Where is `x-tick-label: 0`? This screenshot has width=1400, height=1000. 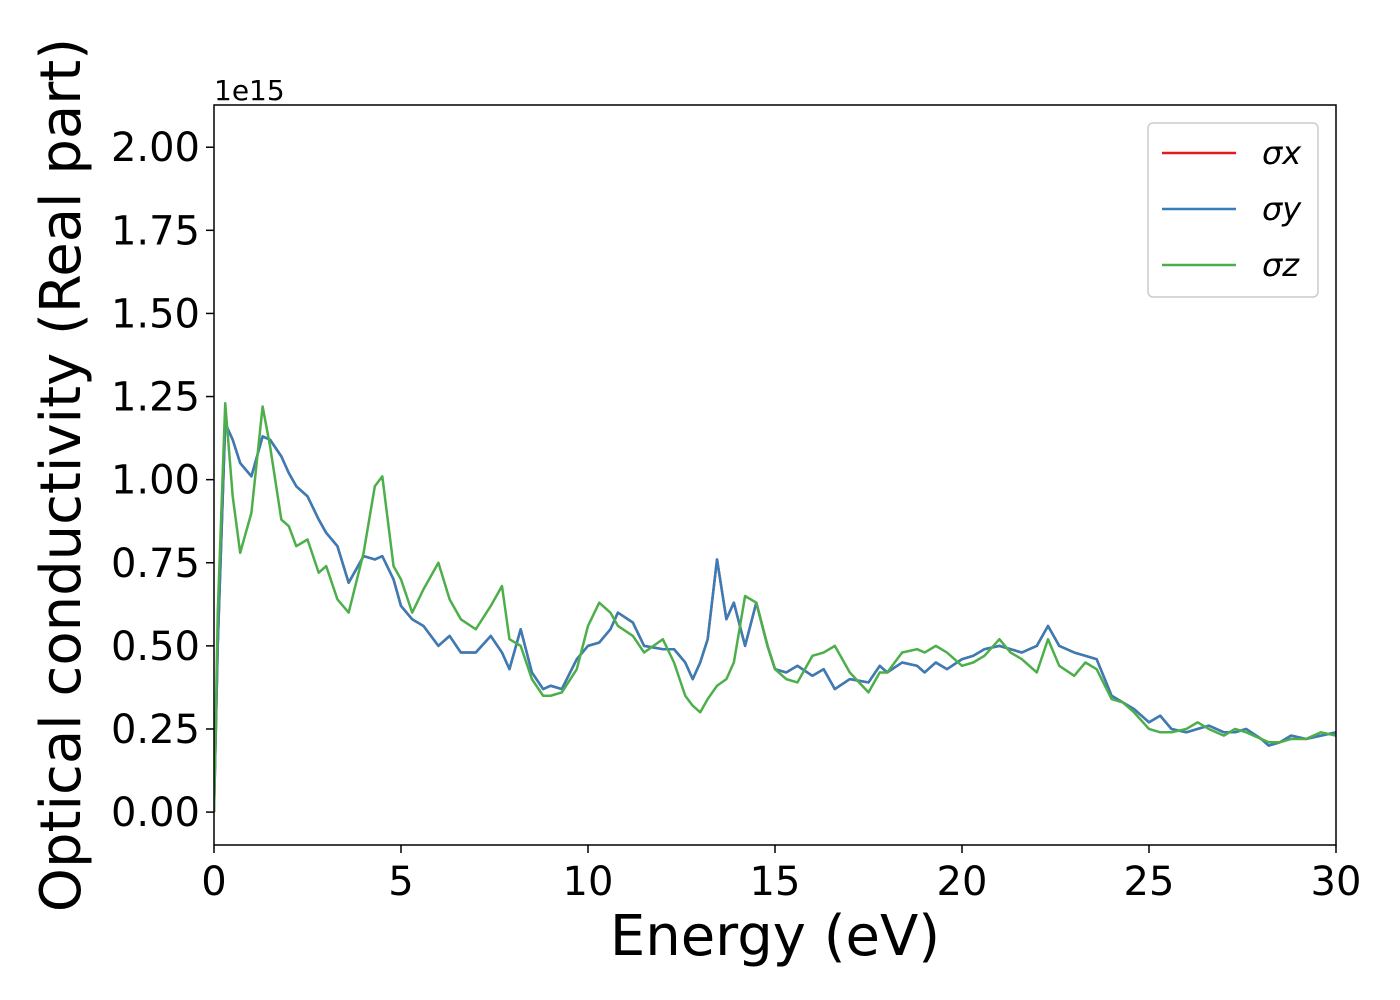 x-tick-label: 0 is located at coordinates (213, 882).